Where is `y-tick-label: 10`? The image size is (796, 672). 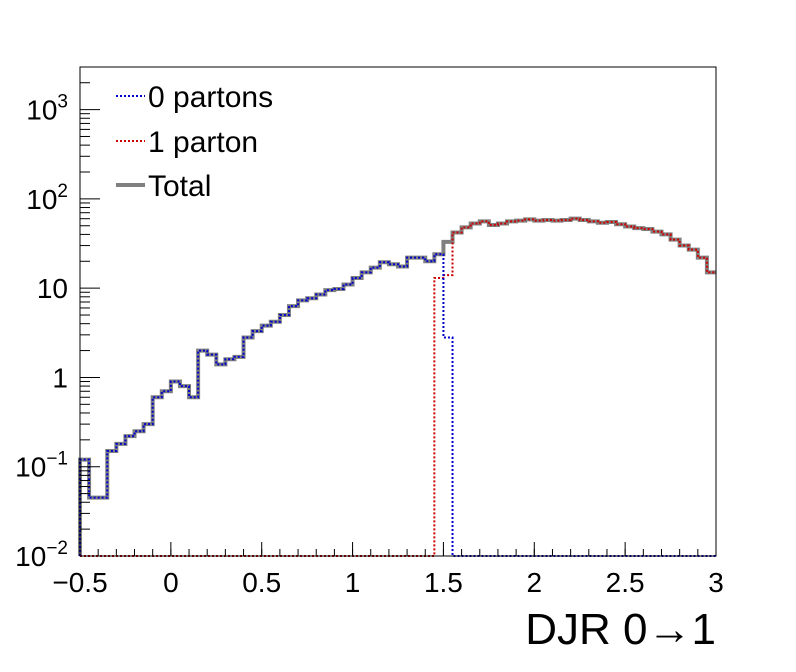
y-tick-label: 10 is located at coordinates (52, 288).